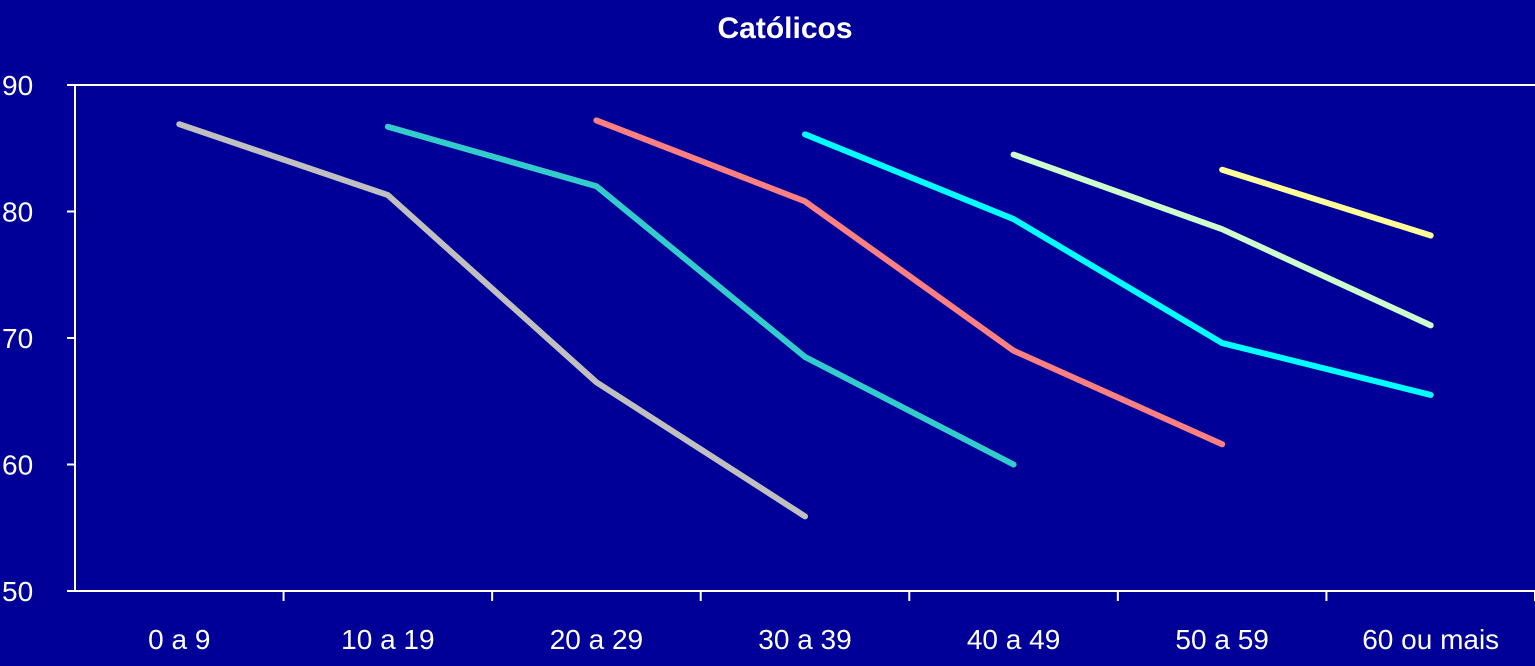 This screenshot has width=1535, height=666. Describe the element at coordinates (1013, 639) in the screenshot. I see `x-tick-label: 40 a 49` at that location.